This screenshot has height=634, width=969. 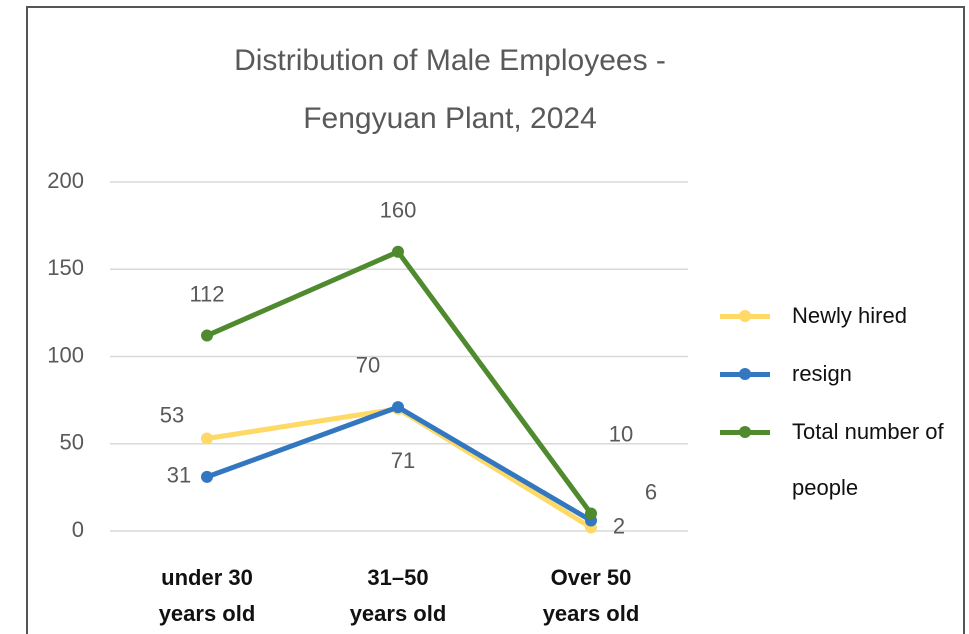 What do you see at coordinates (398, 210) in the screenshot?
I see `data-label: 160` at bounding box center [398, 210].